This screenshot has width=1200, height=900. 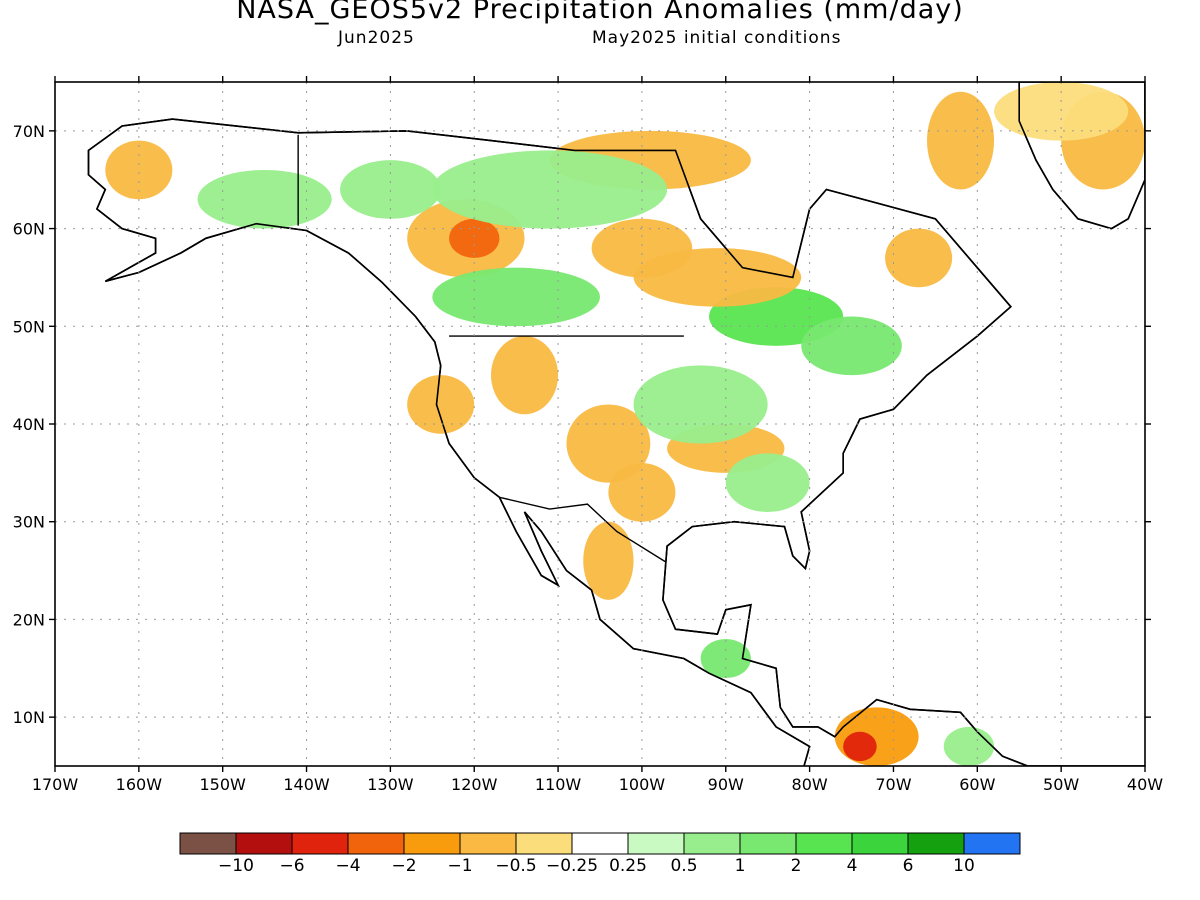 What do you see at coordinates (740, 866) in the screenshot?
I see `colorbar-label: 1` at bounding box center [740, 866].